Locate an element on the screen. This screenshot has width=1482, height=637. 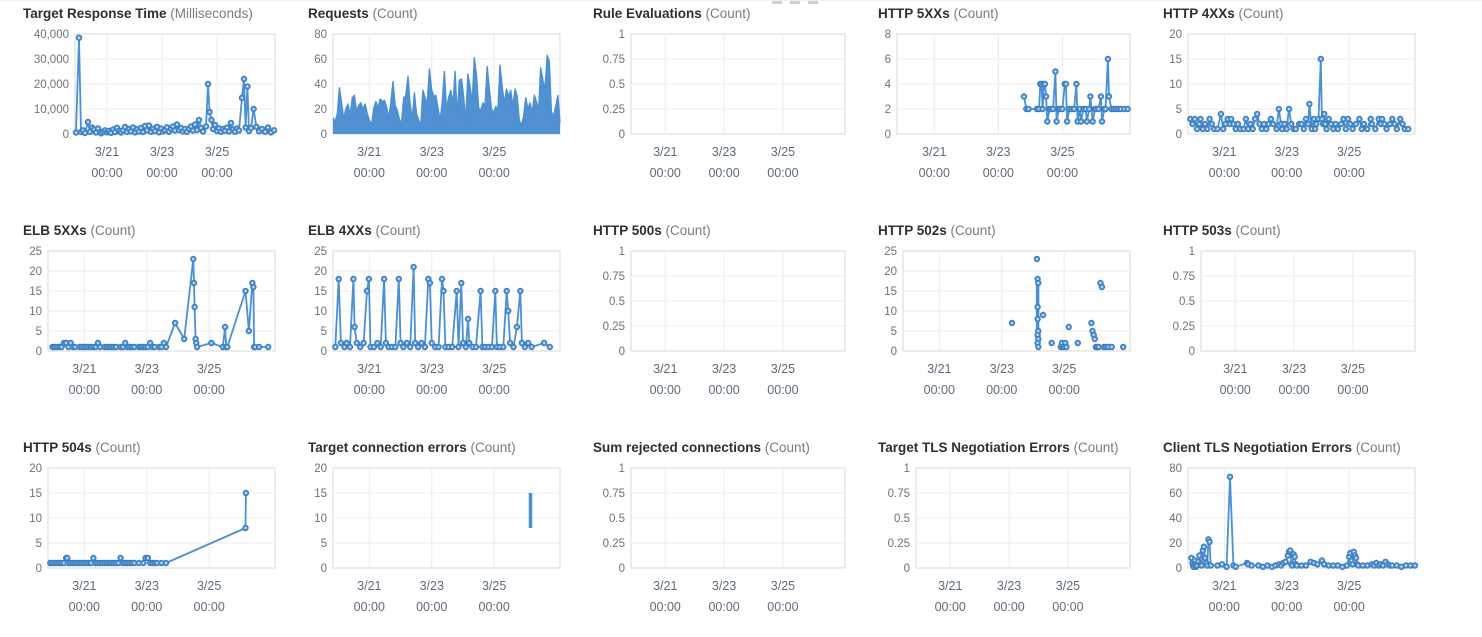
chart-canvas-elb-4xxs: 25 20 15 10 5 0 3/21 00:00 3/23 00:00 3/25 00:00 is located at coordinates (439, 320).